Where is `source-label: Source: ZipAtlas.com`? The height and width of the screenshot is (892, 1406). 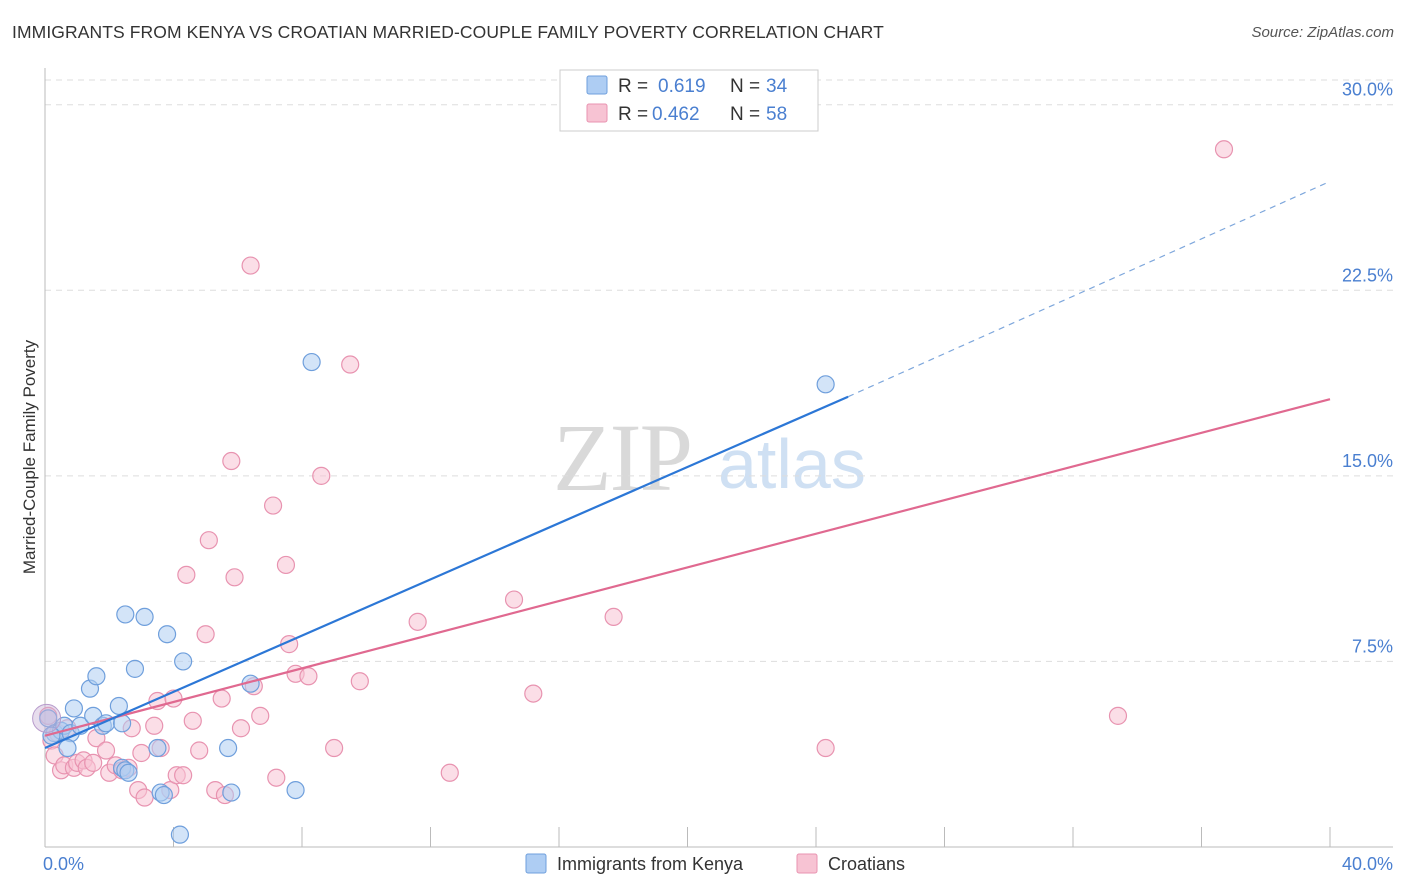
source-label: Source: ZipAtlas.com is located at coordinates (1322, 32).